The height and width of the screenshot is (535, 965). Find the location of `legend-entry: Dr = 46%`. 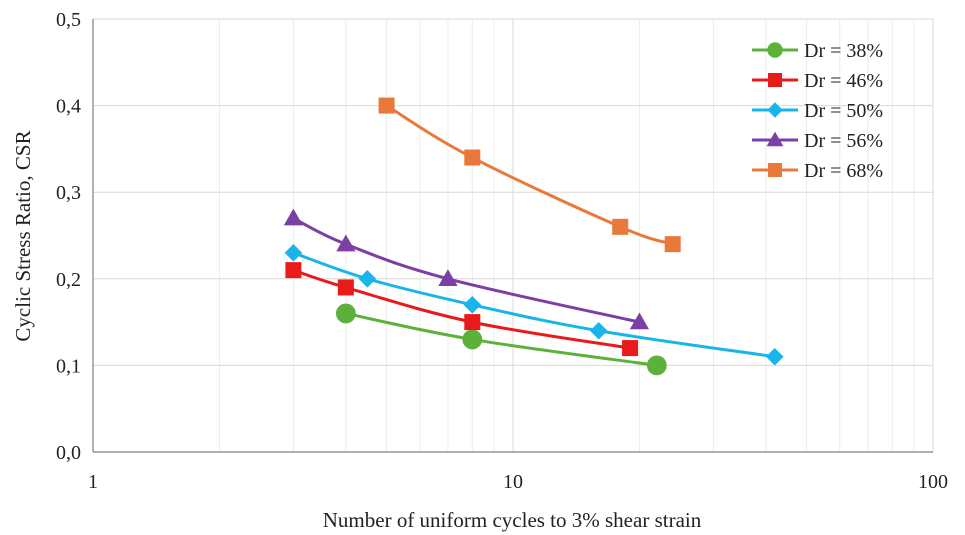

legend-entry: Dr = 46% is located at coordinates (817, 81).